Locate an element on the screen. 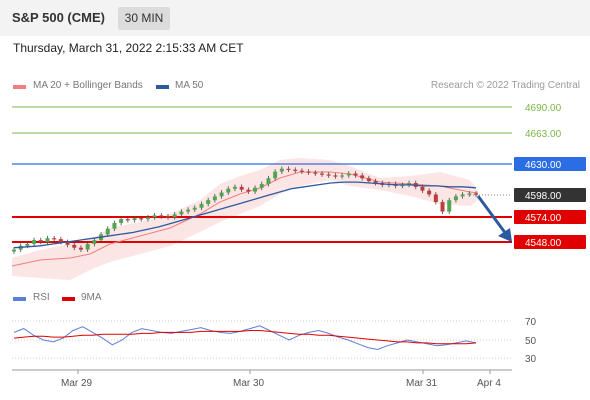 This screenshot has width=590, height=400. ma9-legend-swatch is located at coordinates (68, 299).